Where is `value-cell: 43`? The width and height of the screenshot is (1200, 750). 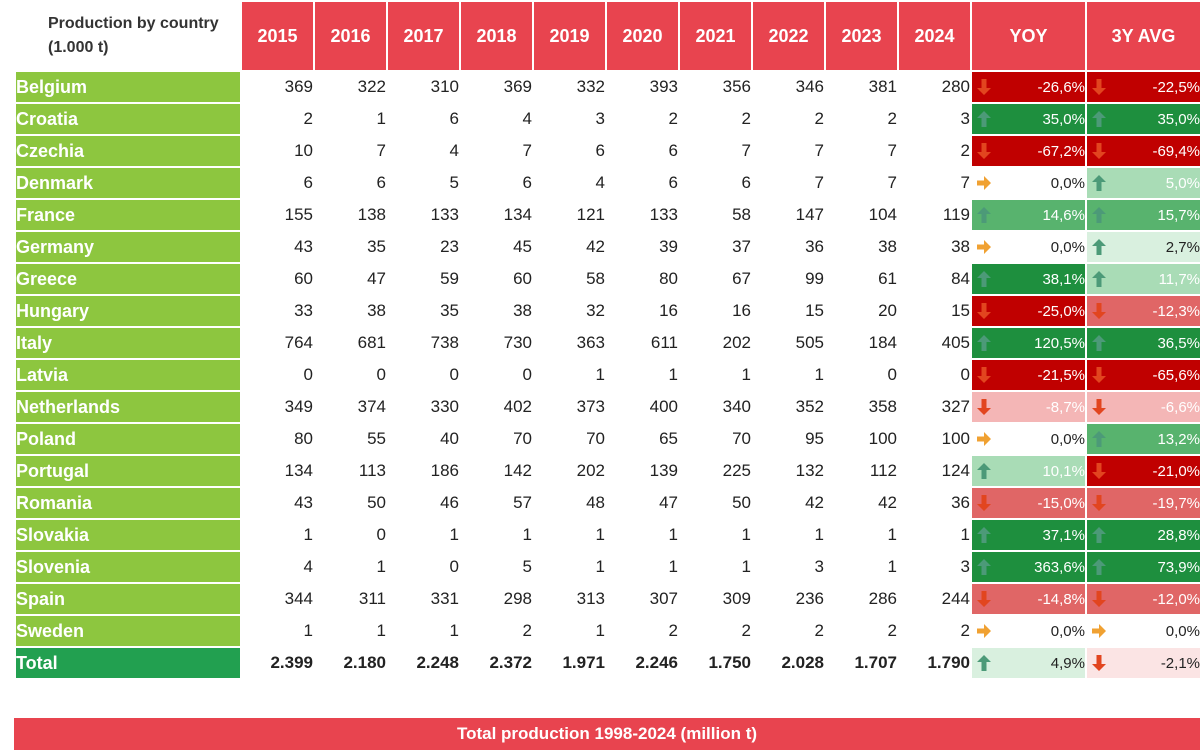 value-cell: 43 is located at coordinates (277, 247).